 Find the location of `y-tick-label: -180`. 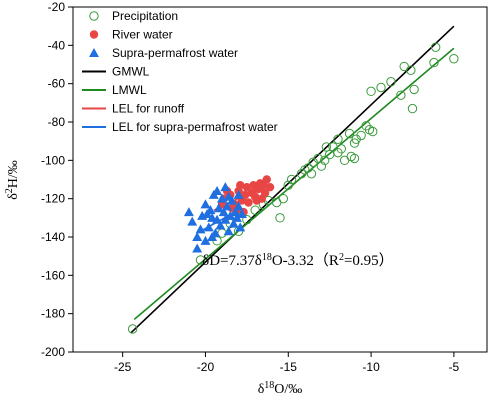

y-tick-label: -180 is located at coordinates (53, 314).